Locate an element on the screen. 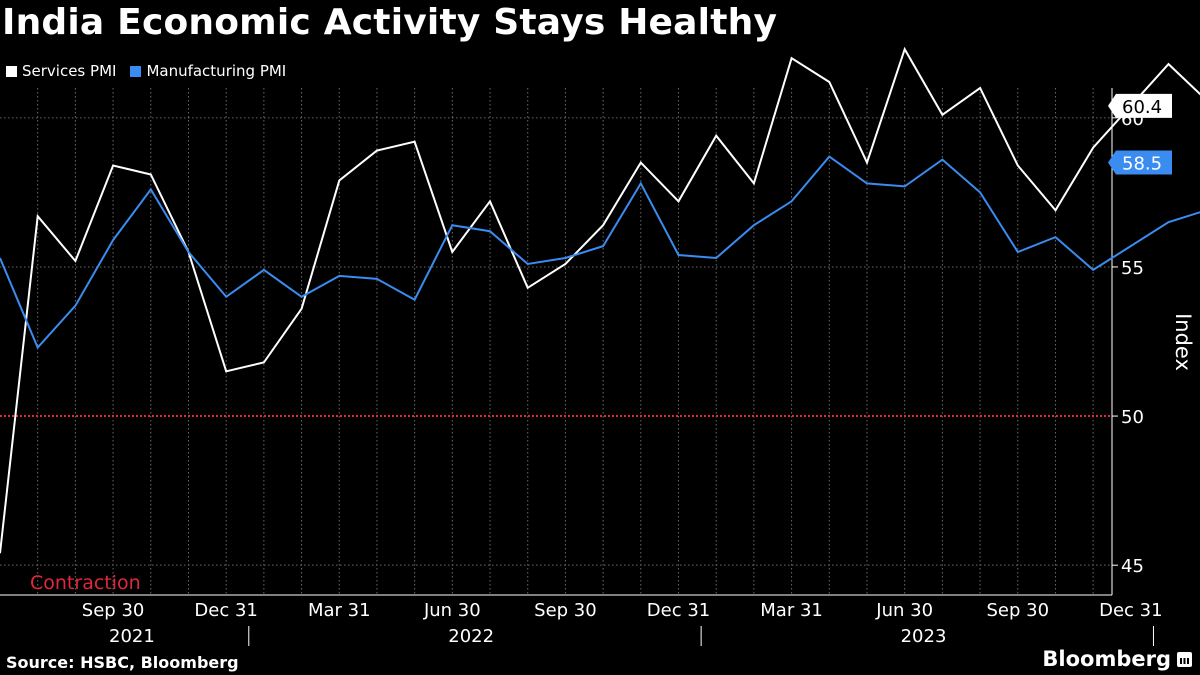 This screenshot has height=675, width=1200. y-axis-title: Index is located at coordinates (1183, 342).